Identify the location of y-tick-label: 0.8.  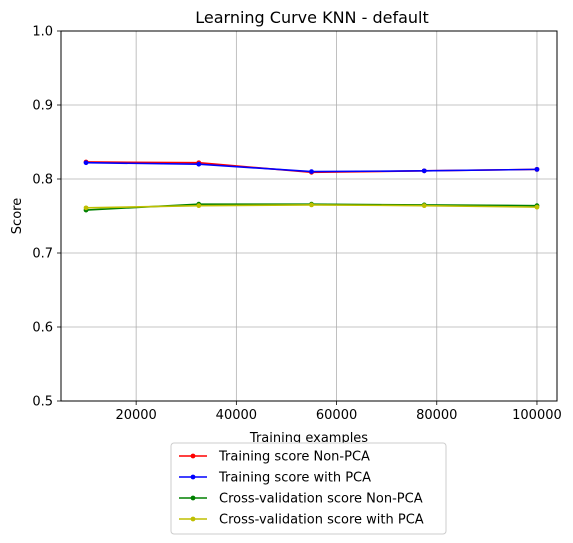
(42, 180).